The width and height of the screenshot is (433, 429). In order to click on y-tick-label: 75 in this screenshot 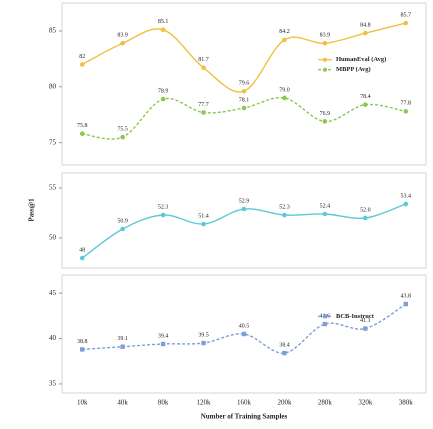, I will do `click(53, 142)`.